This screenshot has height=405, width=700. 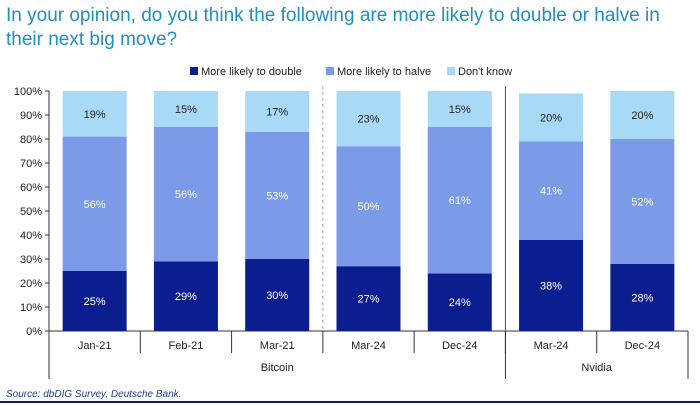 What do you see at coordinates (95, 346) in the screenshot?
I see `x-category-label: Jan-21` at bounding box center [95, 346].